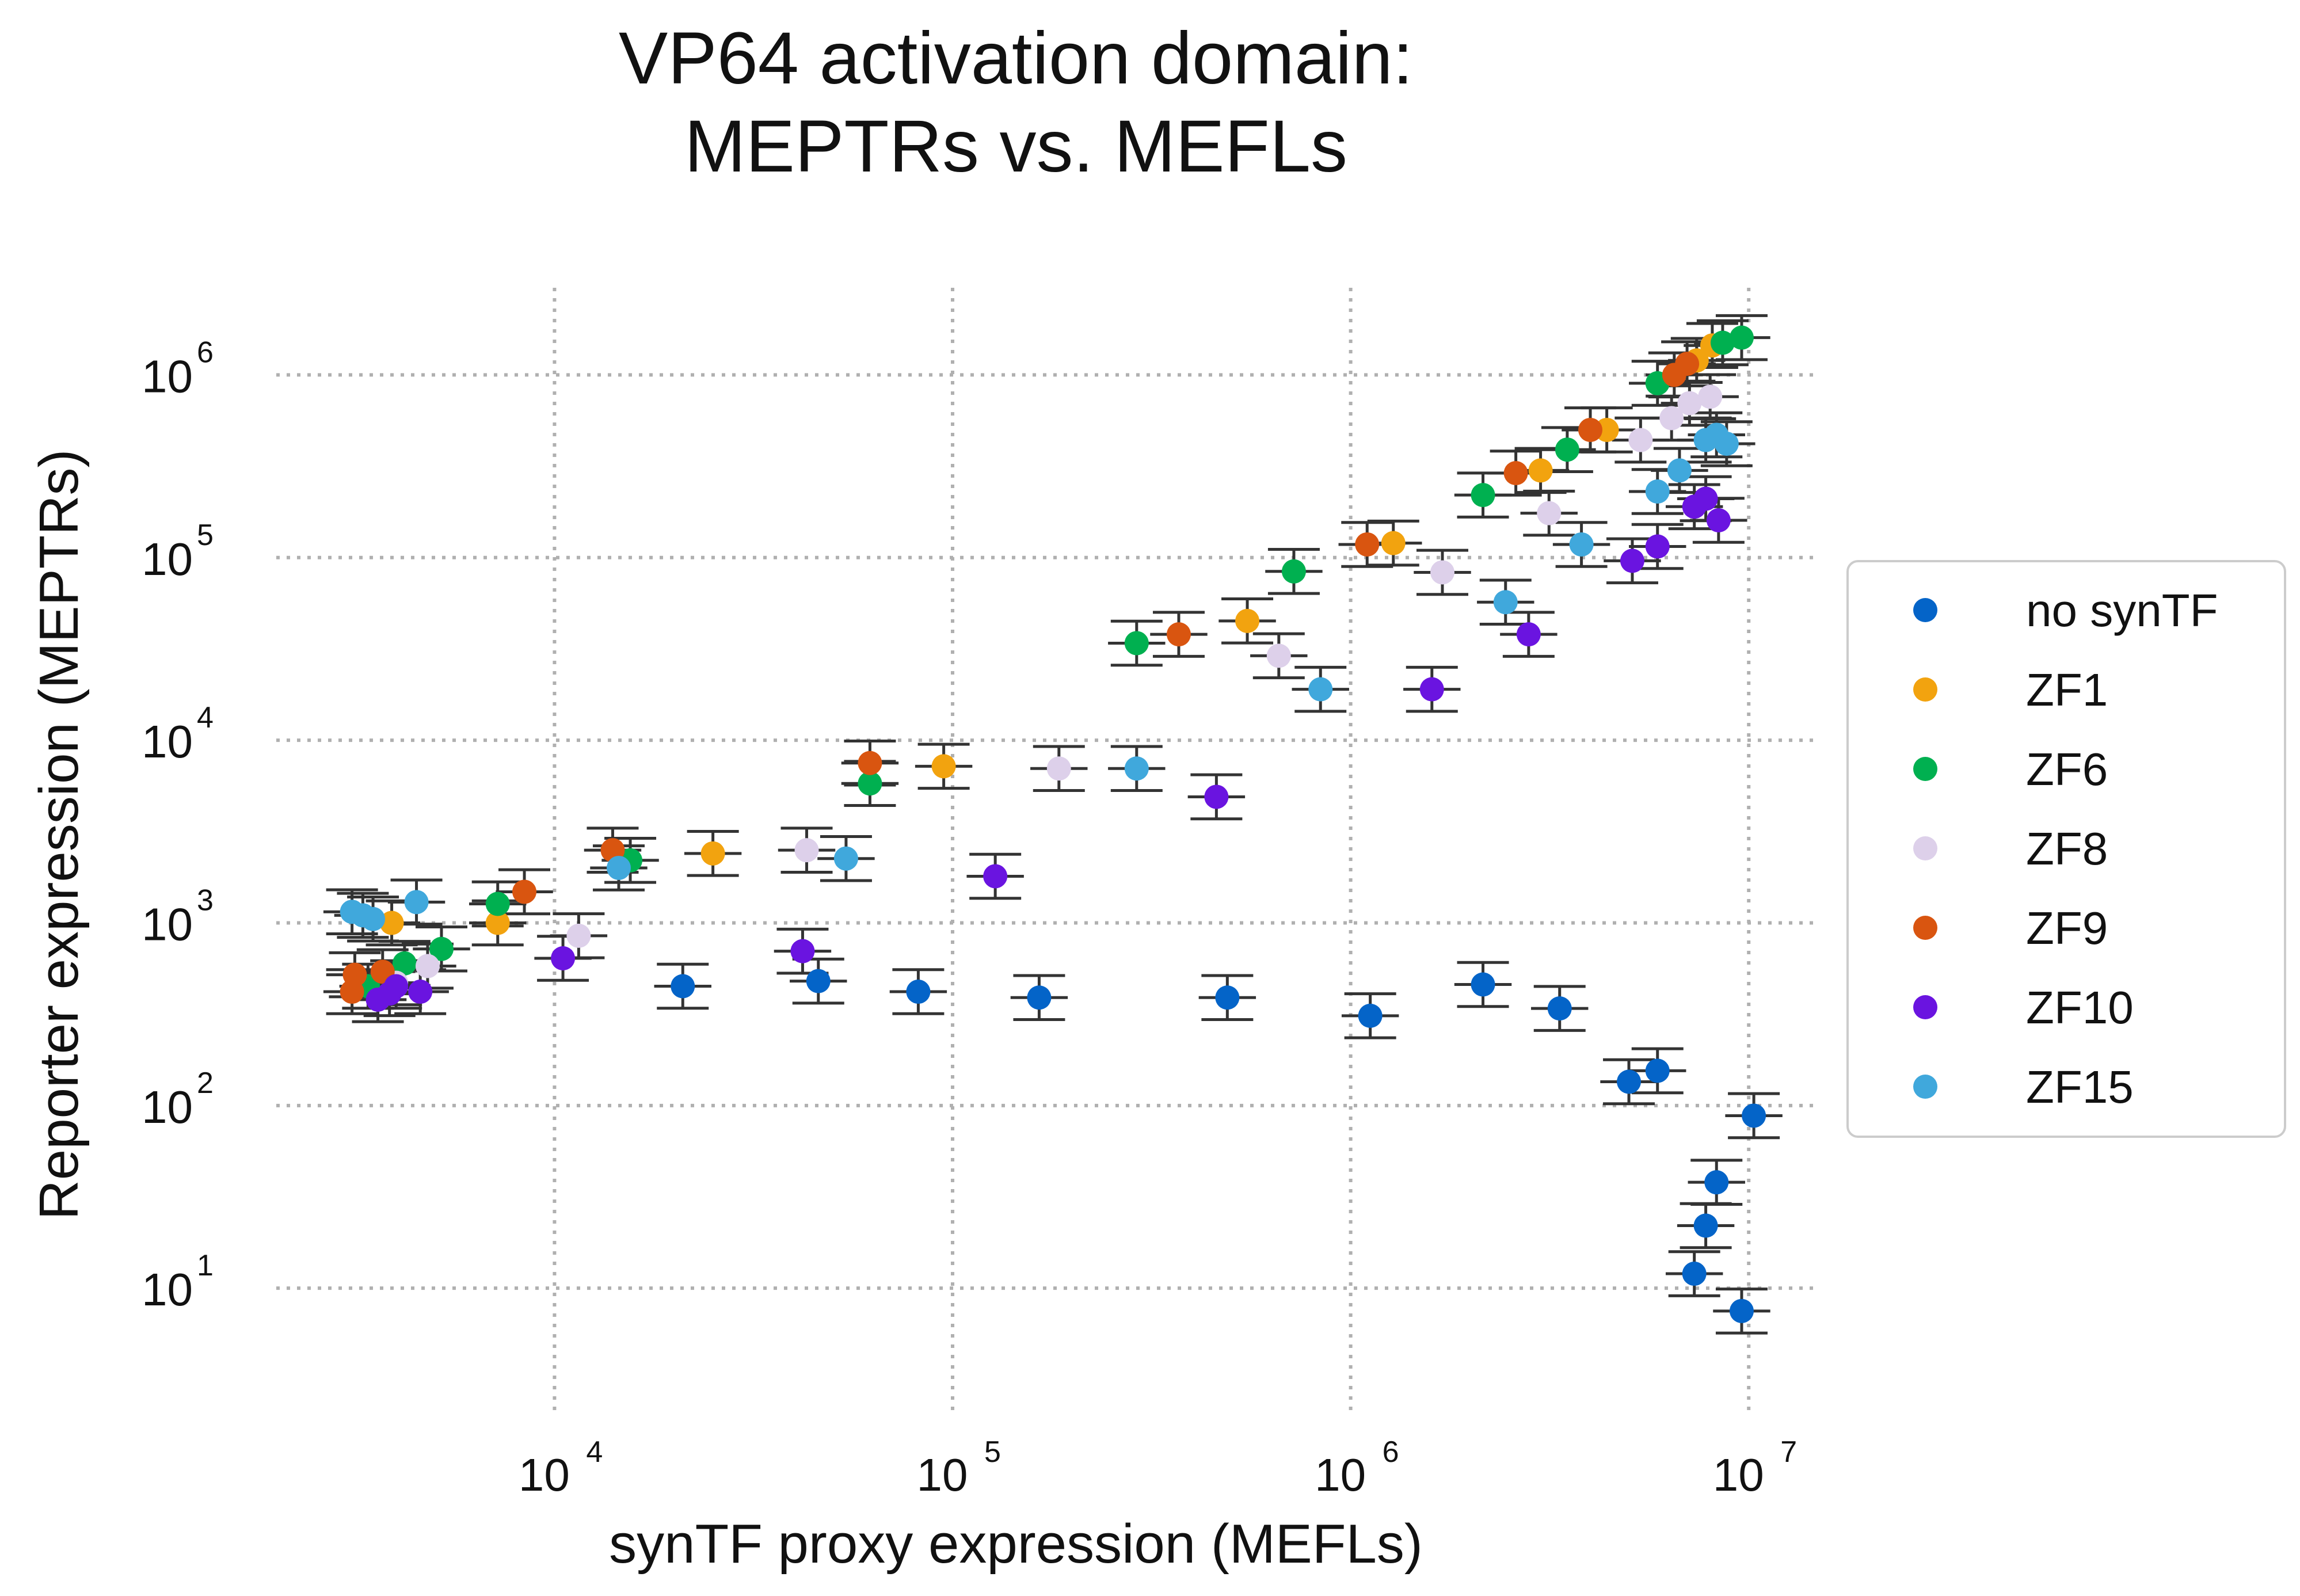 The width and height of the screenshot is (2300, 1596). What do you see at coordinates (168, 559) in the screenshot?
I see `y-tick-label-4: 10` at bounding box center [168, 559].